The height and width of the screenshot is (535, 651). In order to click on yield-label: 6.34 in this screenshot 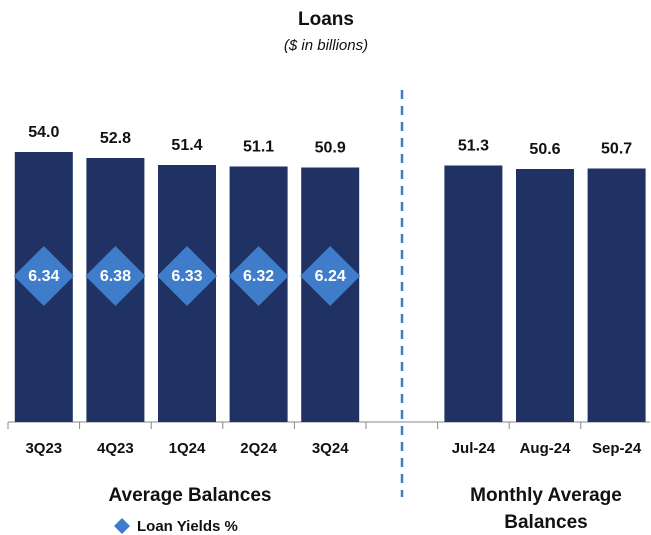, I will do `click(43, 276)`.